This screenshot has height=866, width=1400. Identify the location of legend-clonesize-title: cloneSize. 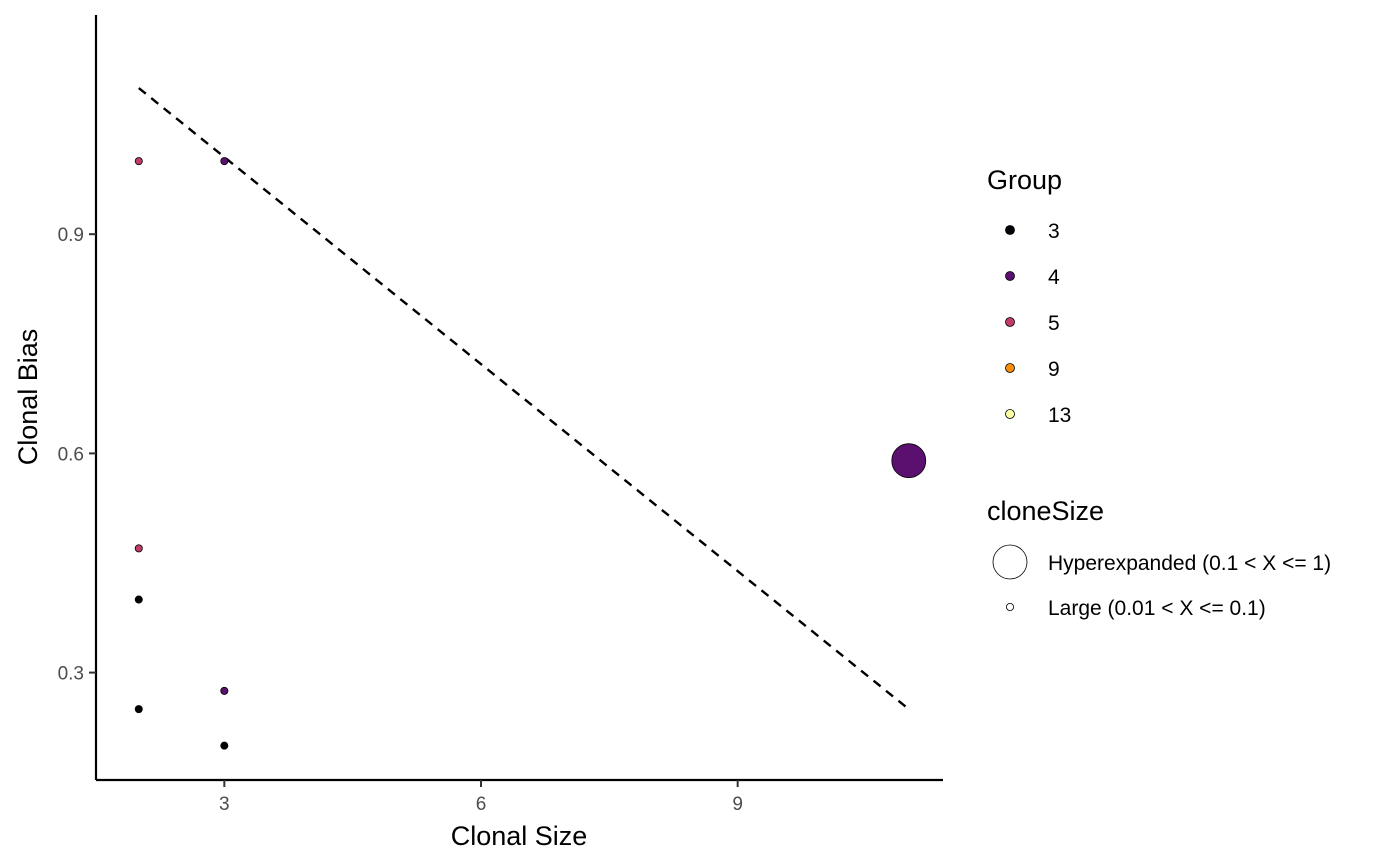
(1045, 511).